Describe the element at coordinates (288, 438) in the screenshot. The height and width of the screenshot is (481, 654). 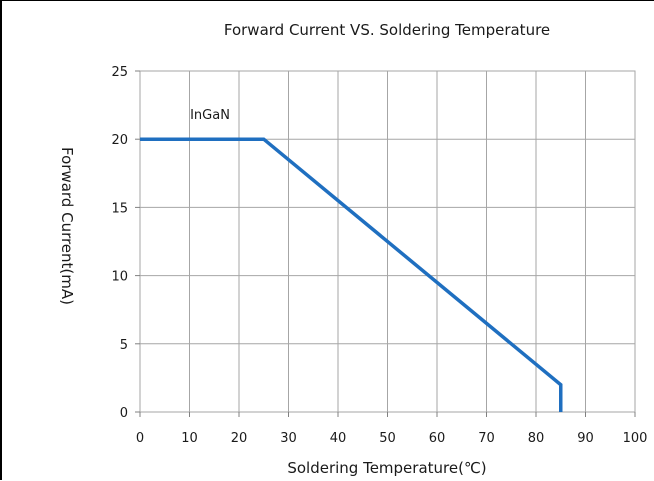
I see `x-tick-label: 30` at that location.